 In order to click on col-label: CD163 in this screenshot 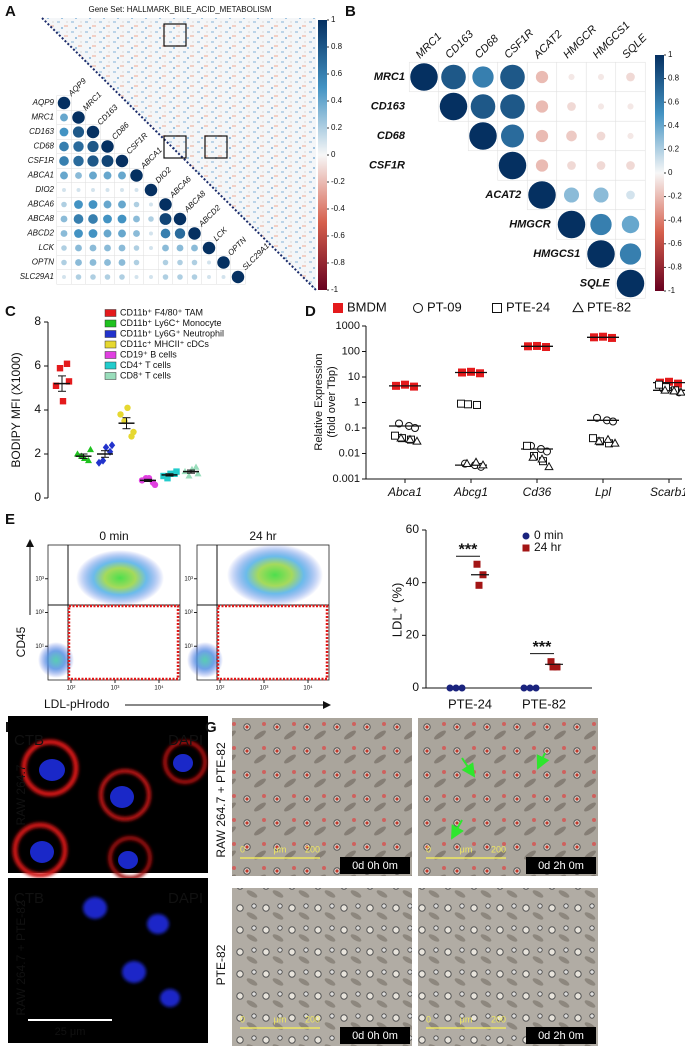, I will do `click(459, 44)`.